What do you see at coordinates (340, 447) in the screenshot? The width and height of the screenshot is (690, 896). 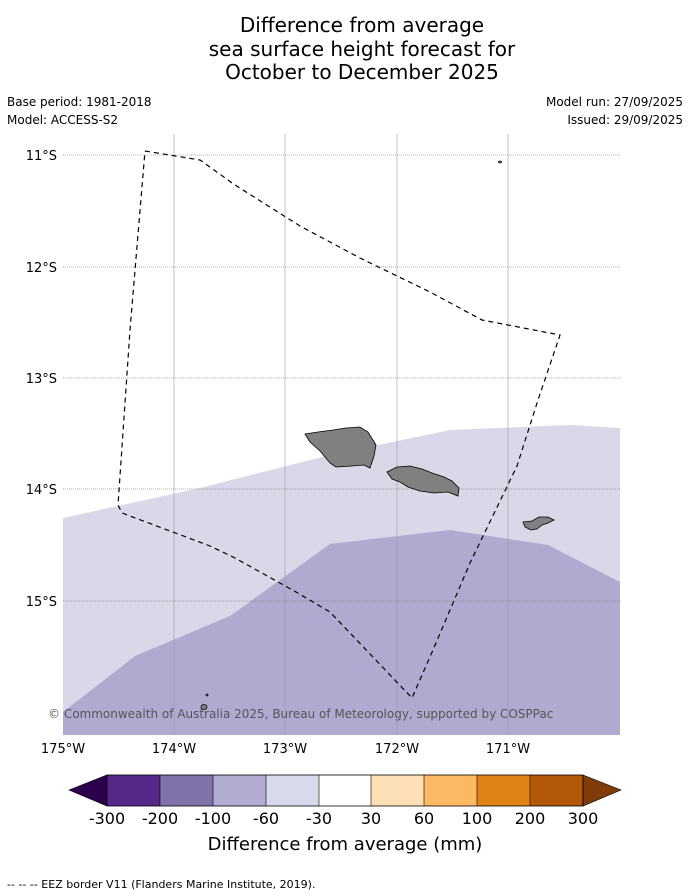 I see `savaii-island` at bounding box center [340, 447].